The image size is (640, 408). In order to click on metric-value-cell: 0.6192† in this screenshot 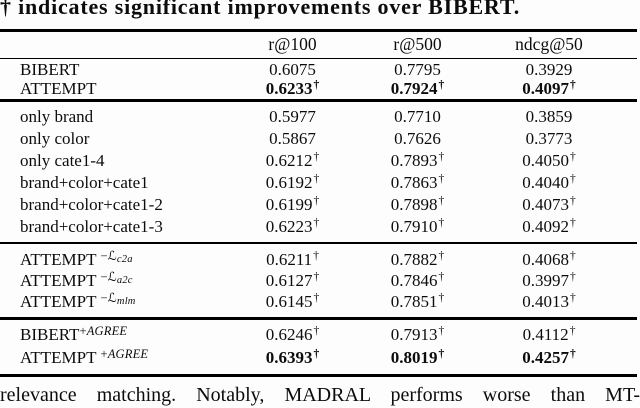, I will do `click(292, 183)`.